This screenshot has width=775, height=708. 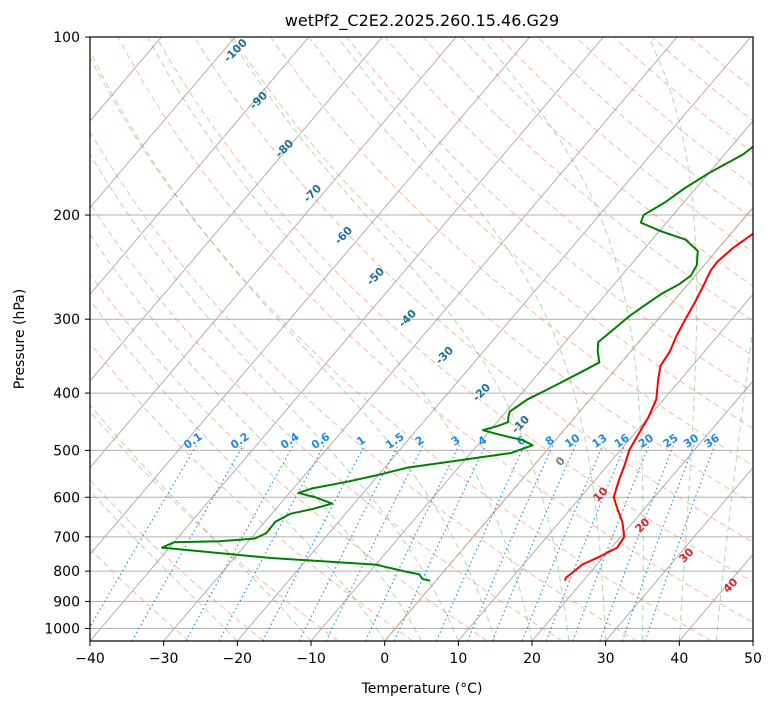 I want to click on x-tick-label: 10, so click(x=458, y=659).